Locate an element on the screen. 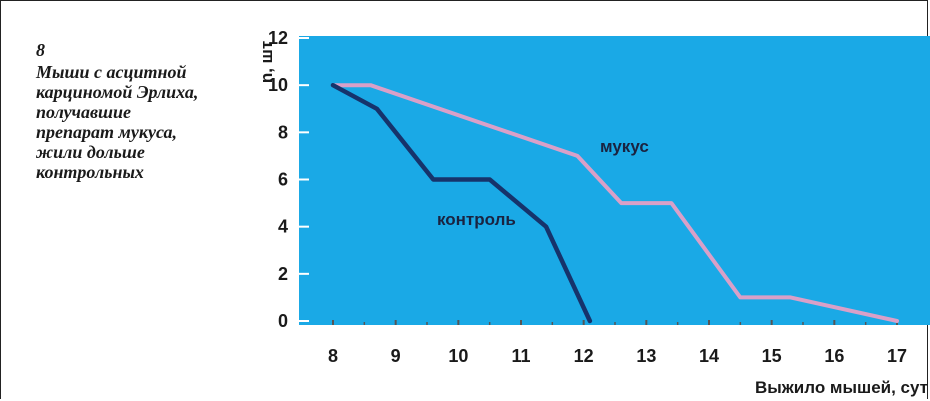 This screenshot has height=401, width=930. y-axis: 0 2 4 6 8 10 12 is located at coordinates (288, 179).